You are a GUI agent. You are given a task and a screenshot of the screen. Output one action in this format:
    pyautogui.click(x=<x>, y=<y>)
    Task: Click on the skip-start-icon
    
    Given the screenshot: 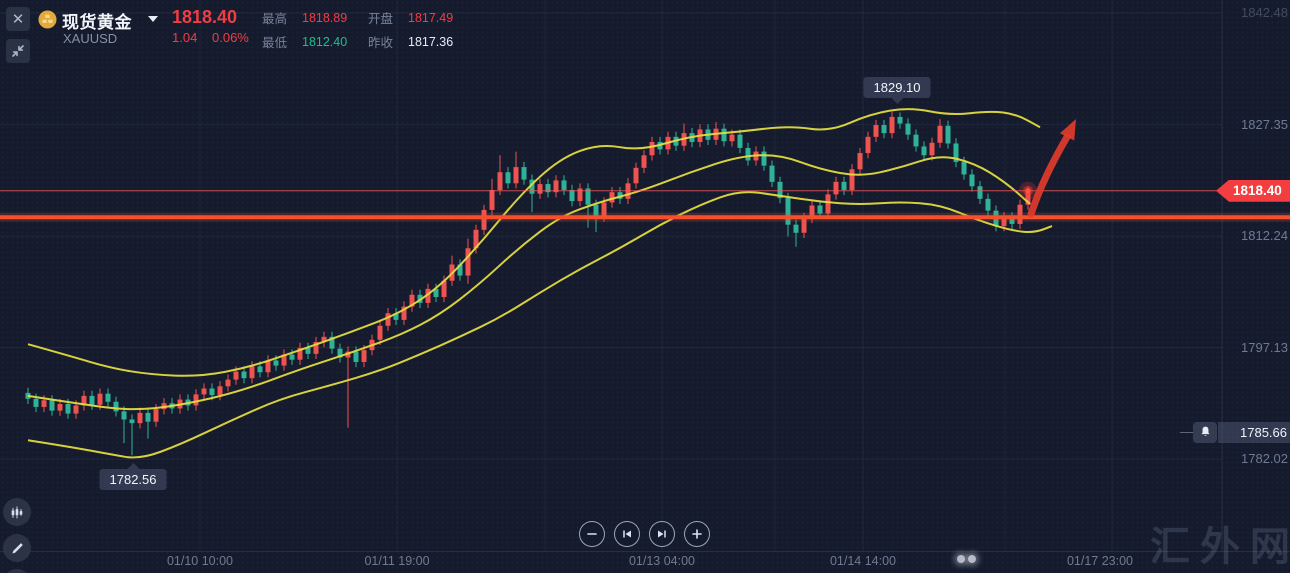 What is the action you would take?
    pyautogui.click(x=627, y=534)
    